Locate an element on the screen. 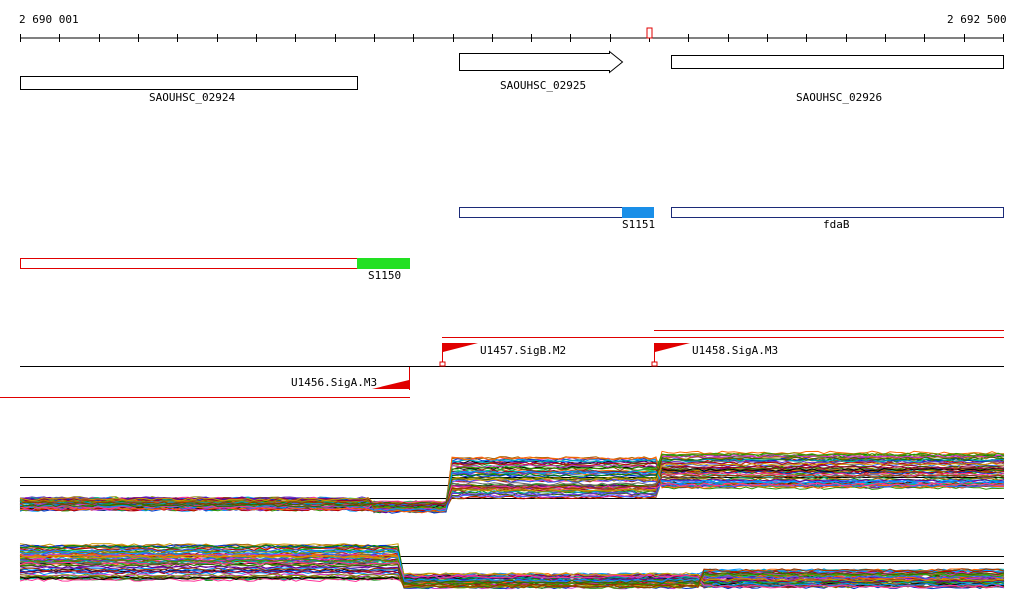  position-marker is located at coordinates (649, 33).